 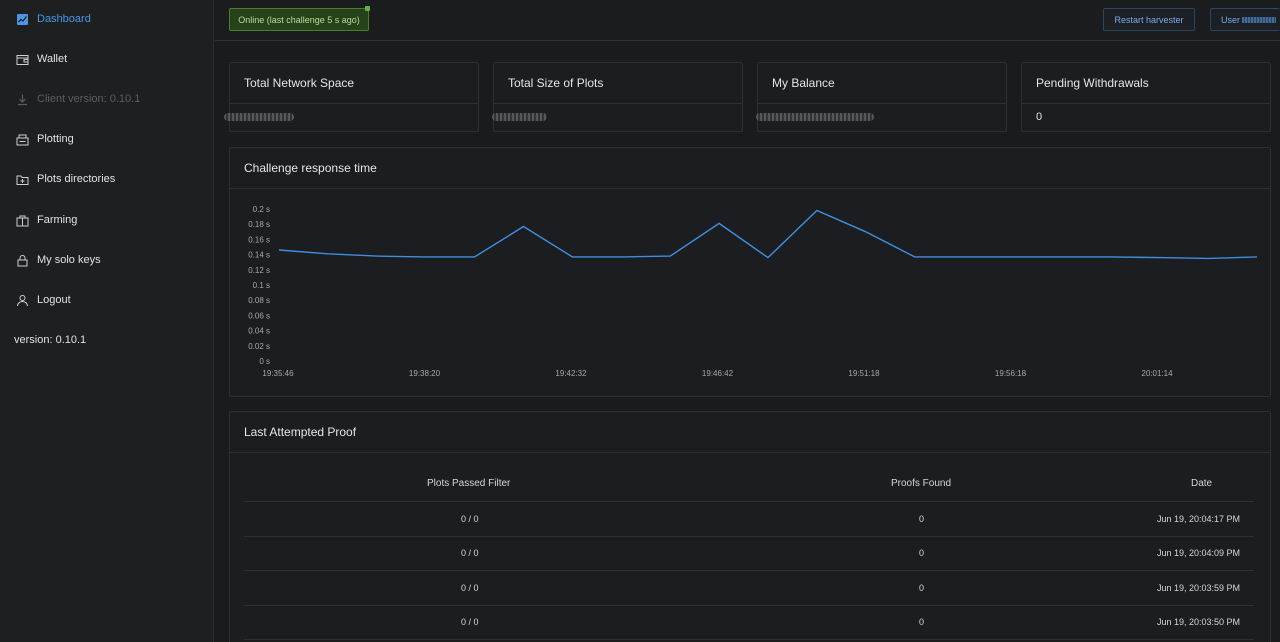 What do you see at coordinates (882, 83) in the screenshot?
I see `stat-title: My Balance` at bounding box center [882, 83].